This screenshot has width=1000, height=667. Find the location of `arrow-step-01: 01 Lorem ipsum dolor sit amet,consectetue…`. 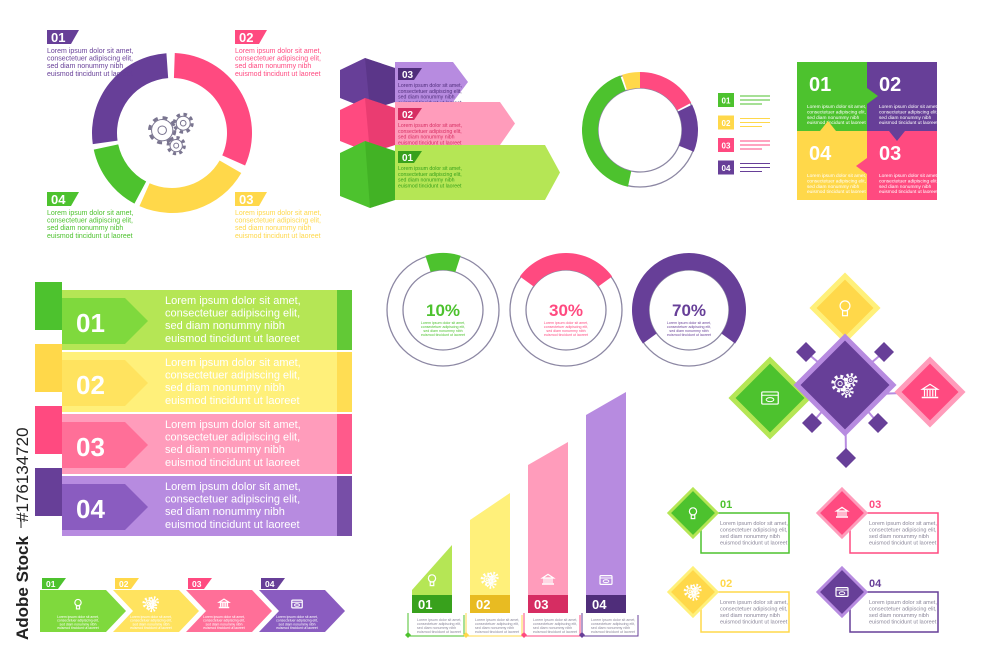

arrow-step-01: 01 Lorem ipsum dolor sit amet,consectetue… is located at coordinates (450, 174).